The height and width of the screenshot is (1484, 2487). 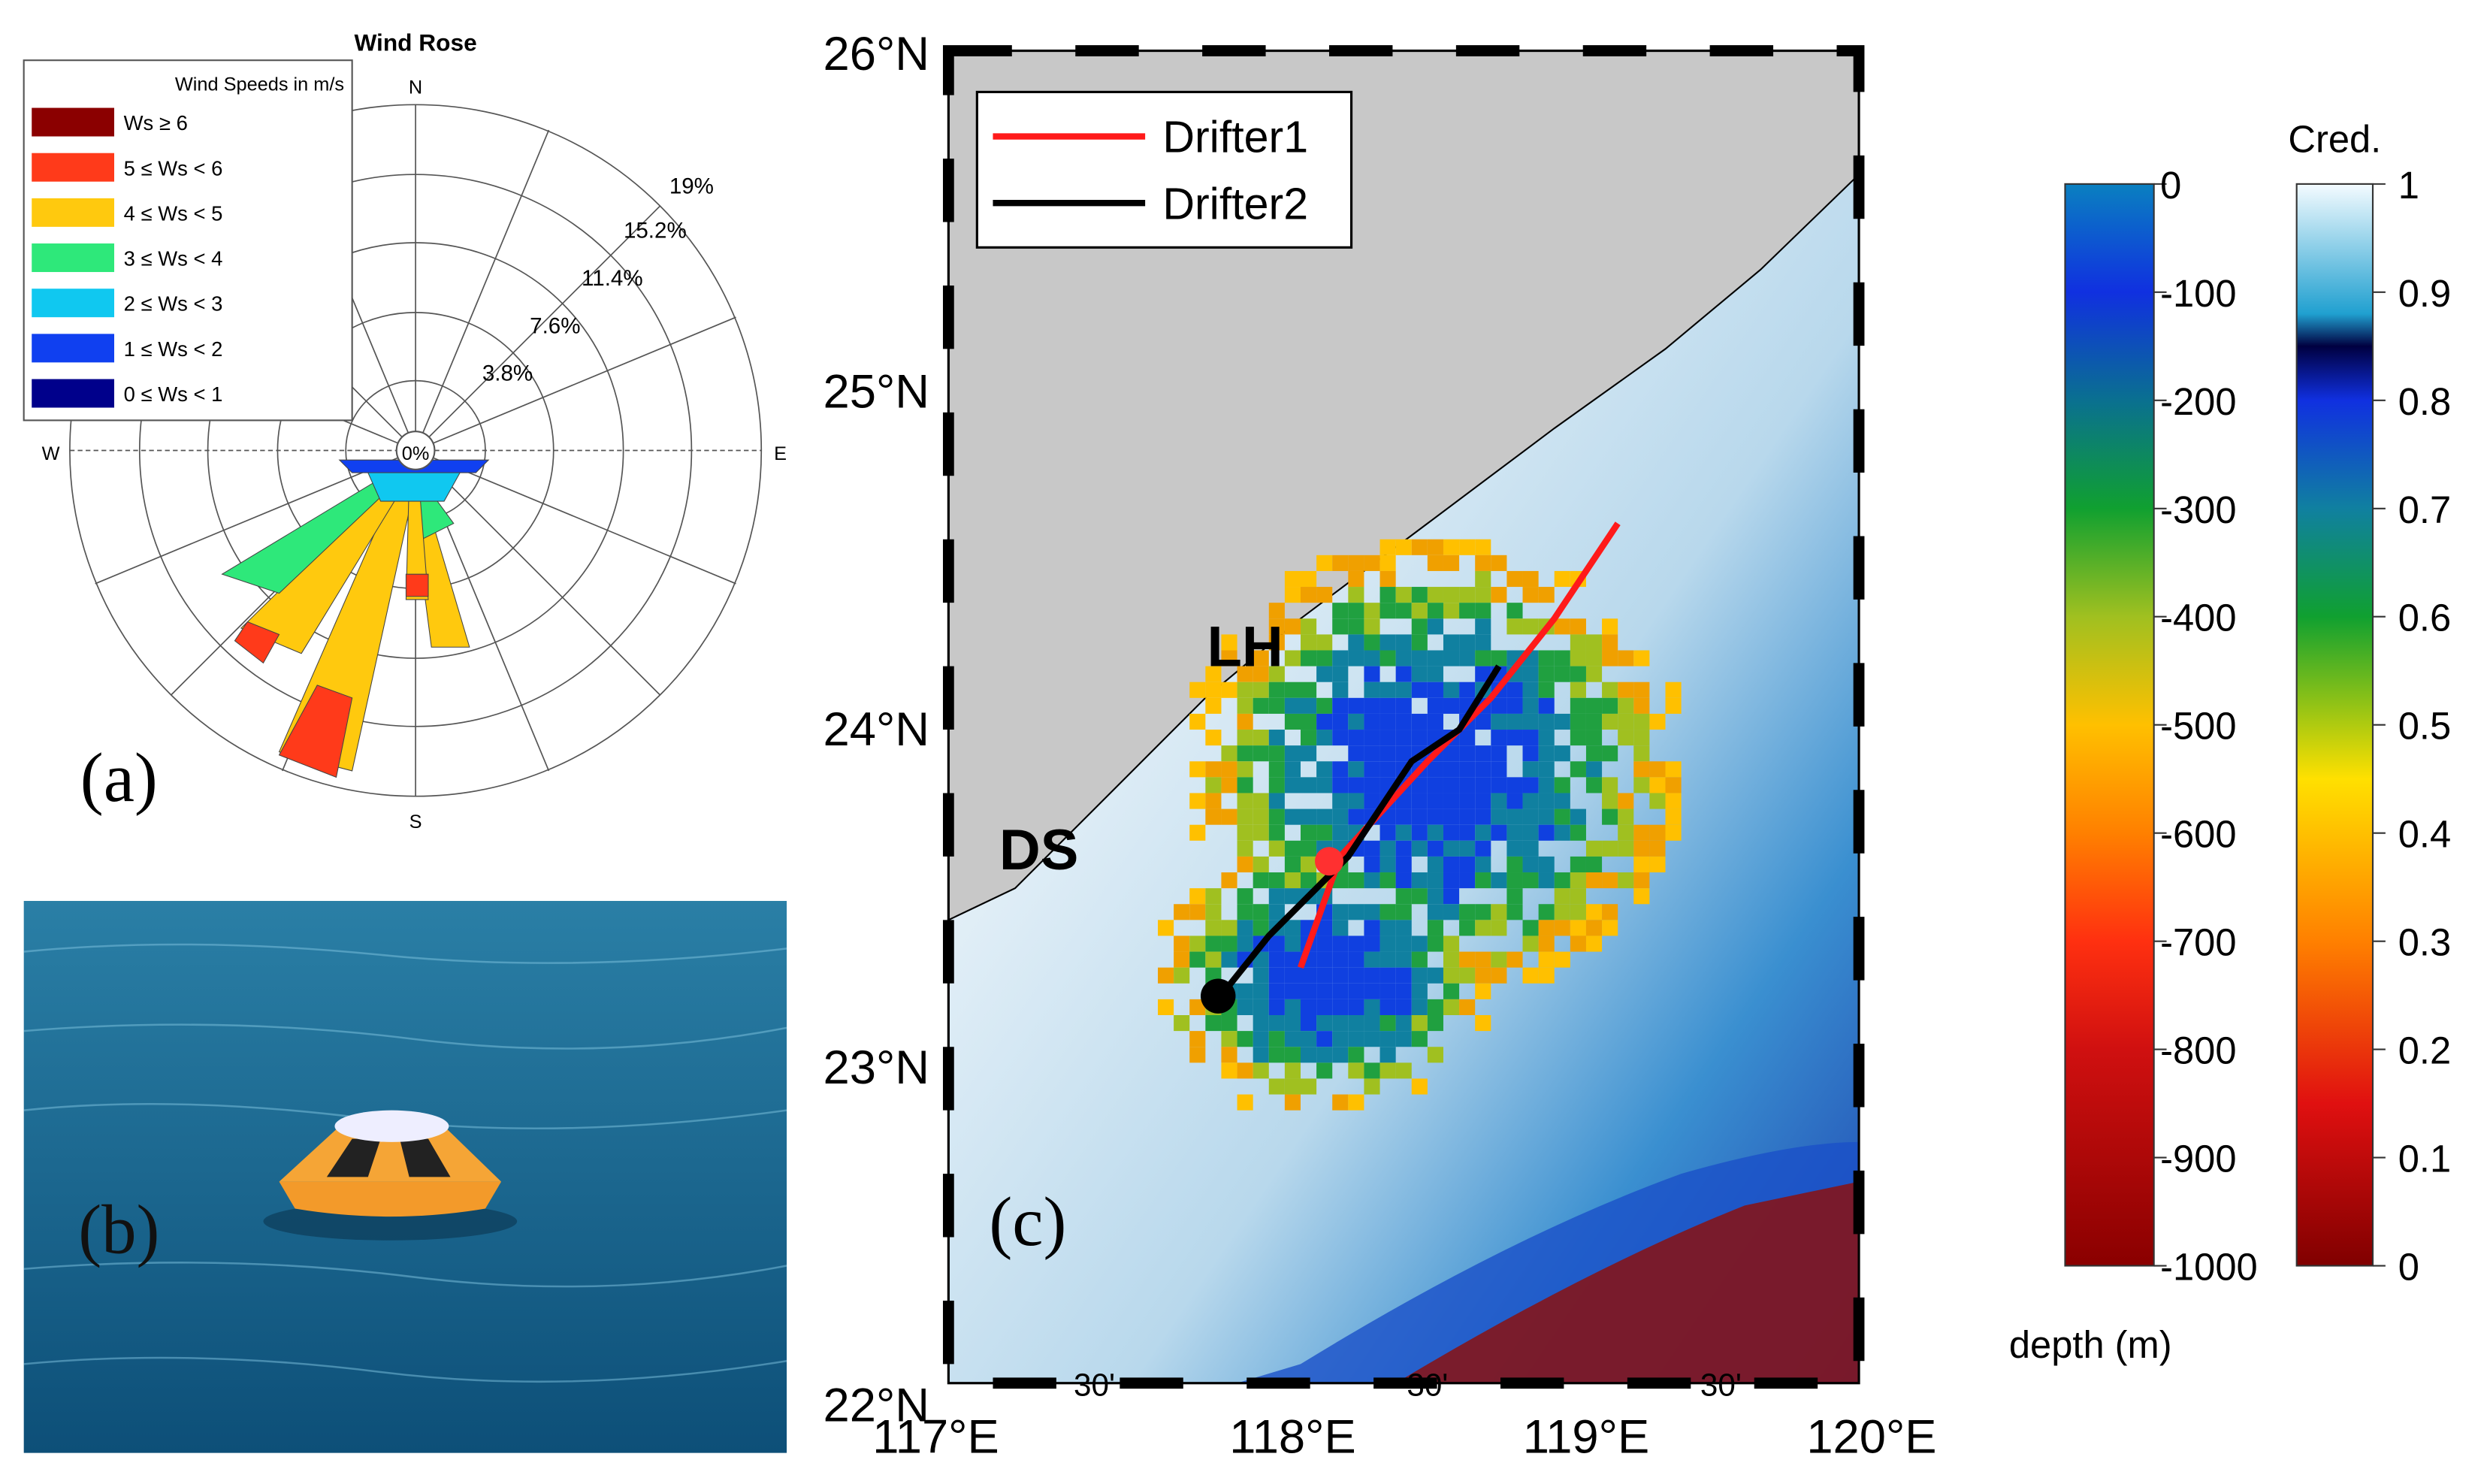 What do you see at coordinates (2424, 943) in the screenshot?
I see `colorbar-tick-label: 0.3` at bounding box center [2424, 943].